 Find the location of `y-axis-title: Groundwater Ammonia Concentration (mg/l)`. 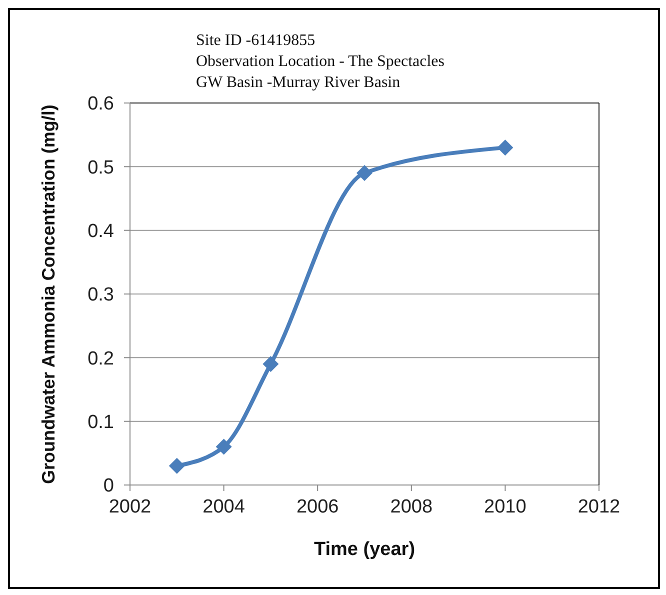

y-axis-title: Groundwater Ammonia Concentration (mg/l) is located at coordinates (48, 294).